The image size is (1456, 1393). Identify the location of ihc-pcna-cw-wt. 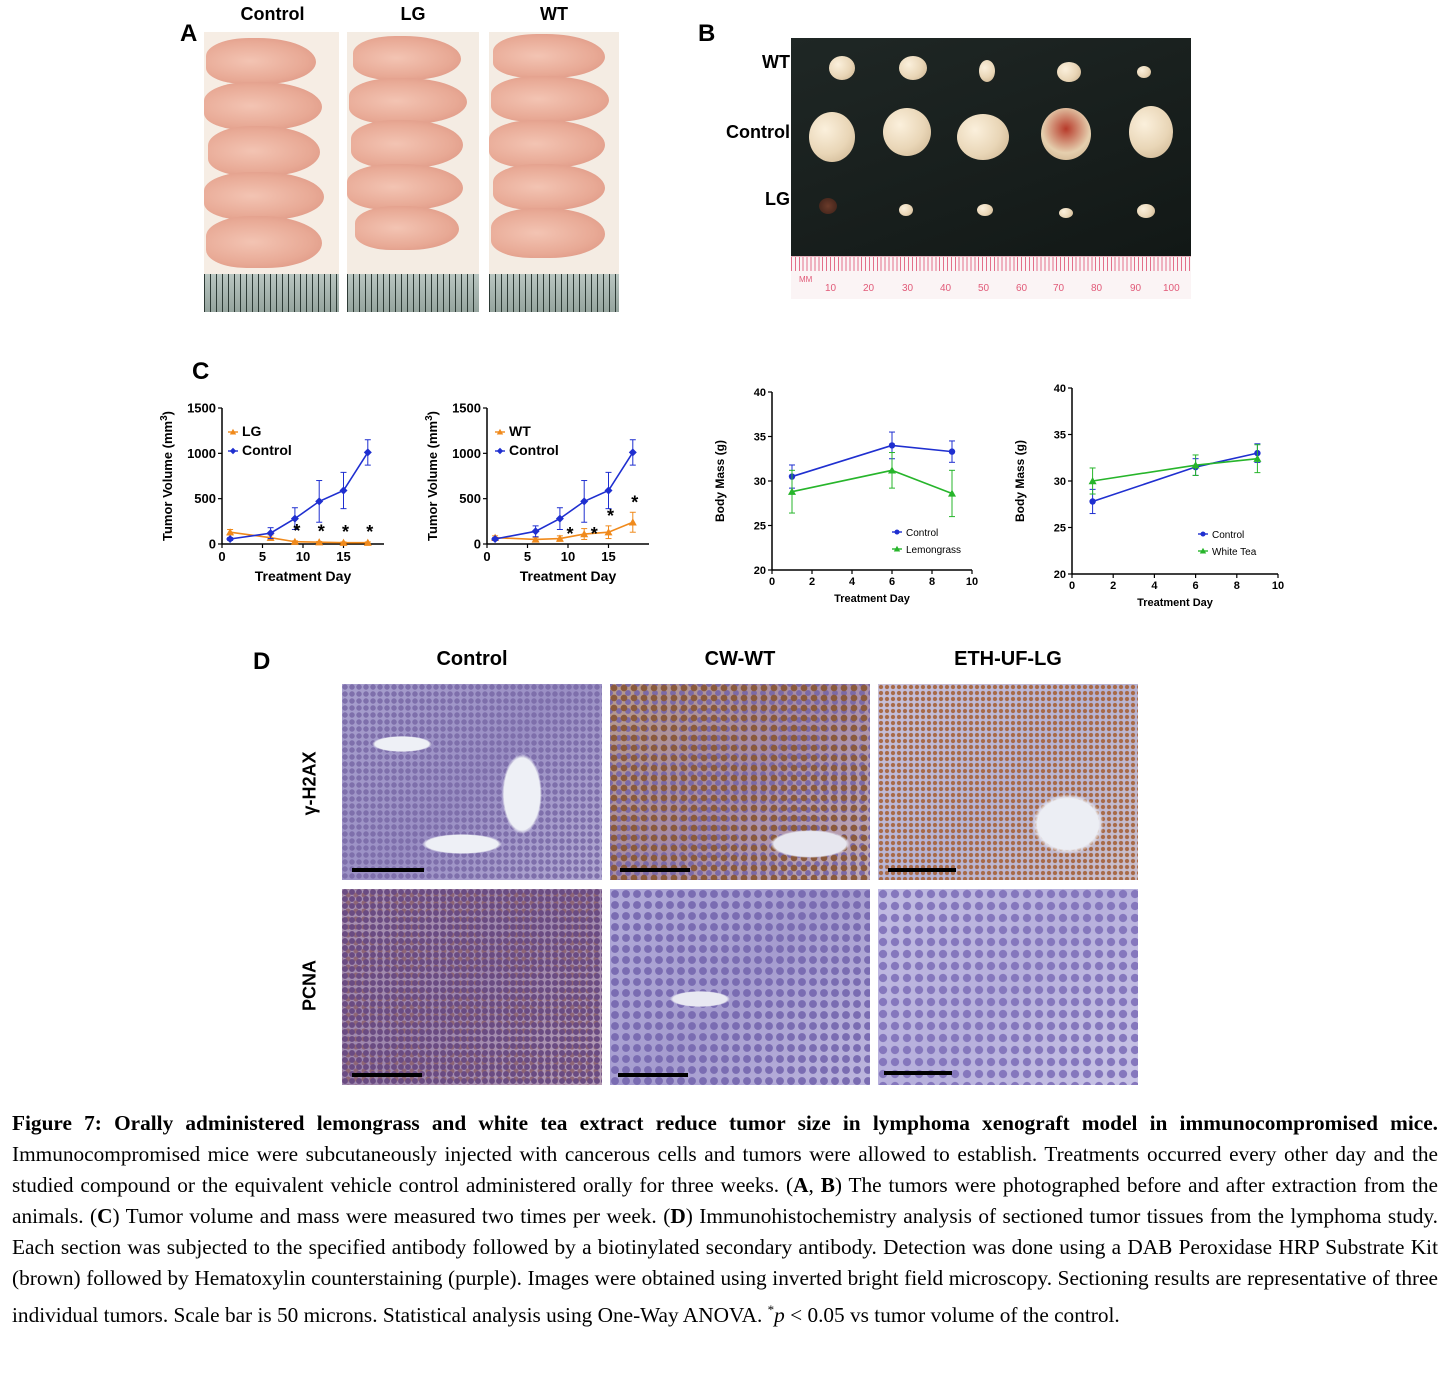
(740, 987).